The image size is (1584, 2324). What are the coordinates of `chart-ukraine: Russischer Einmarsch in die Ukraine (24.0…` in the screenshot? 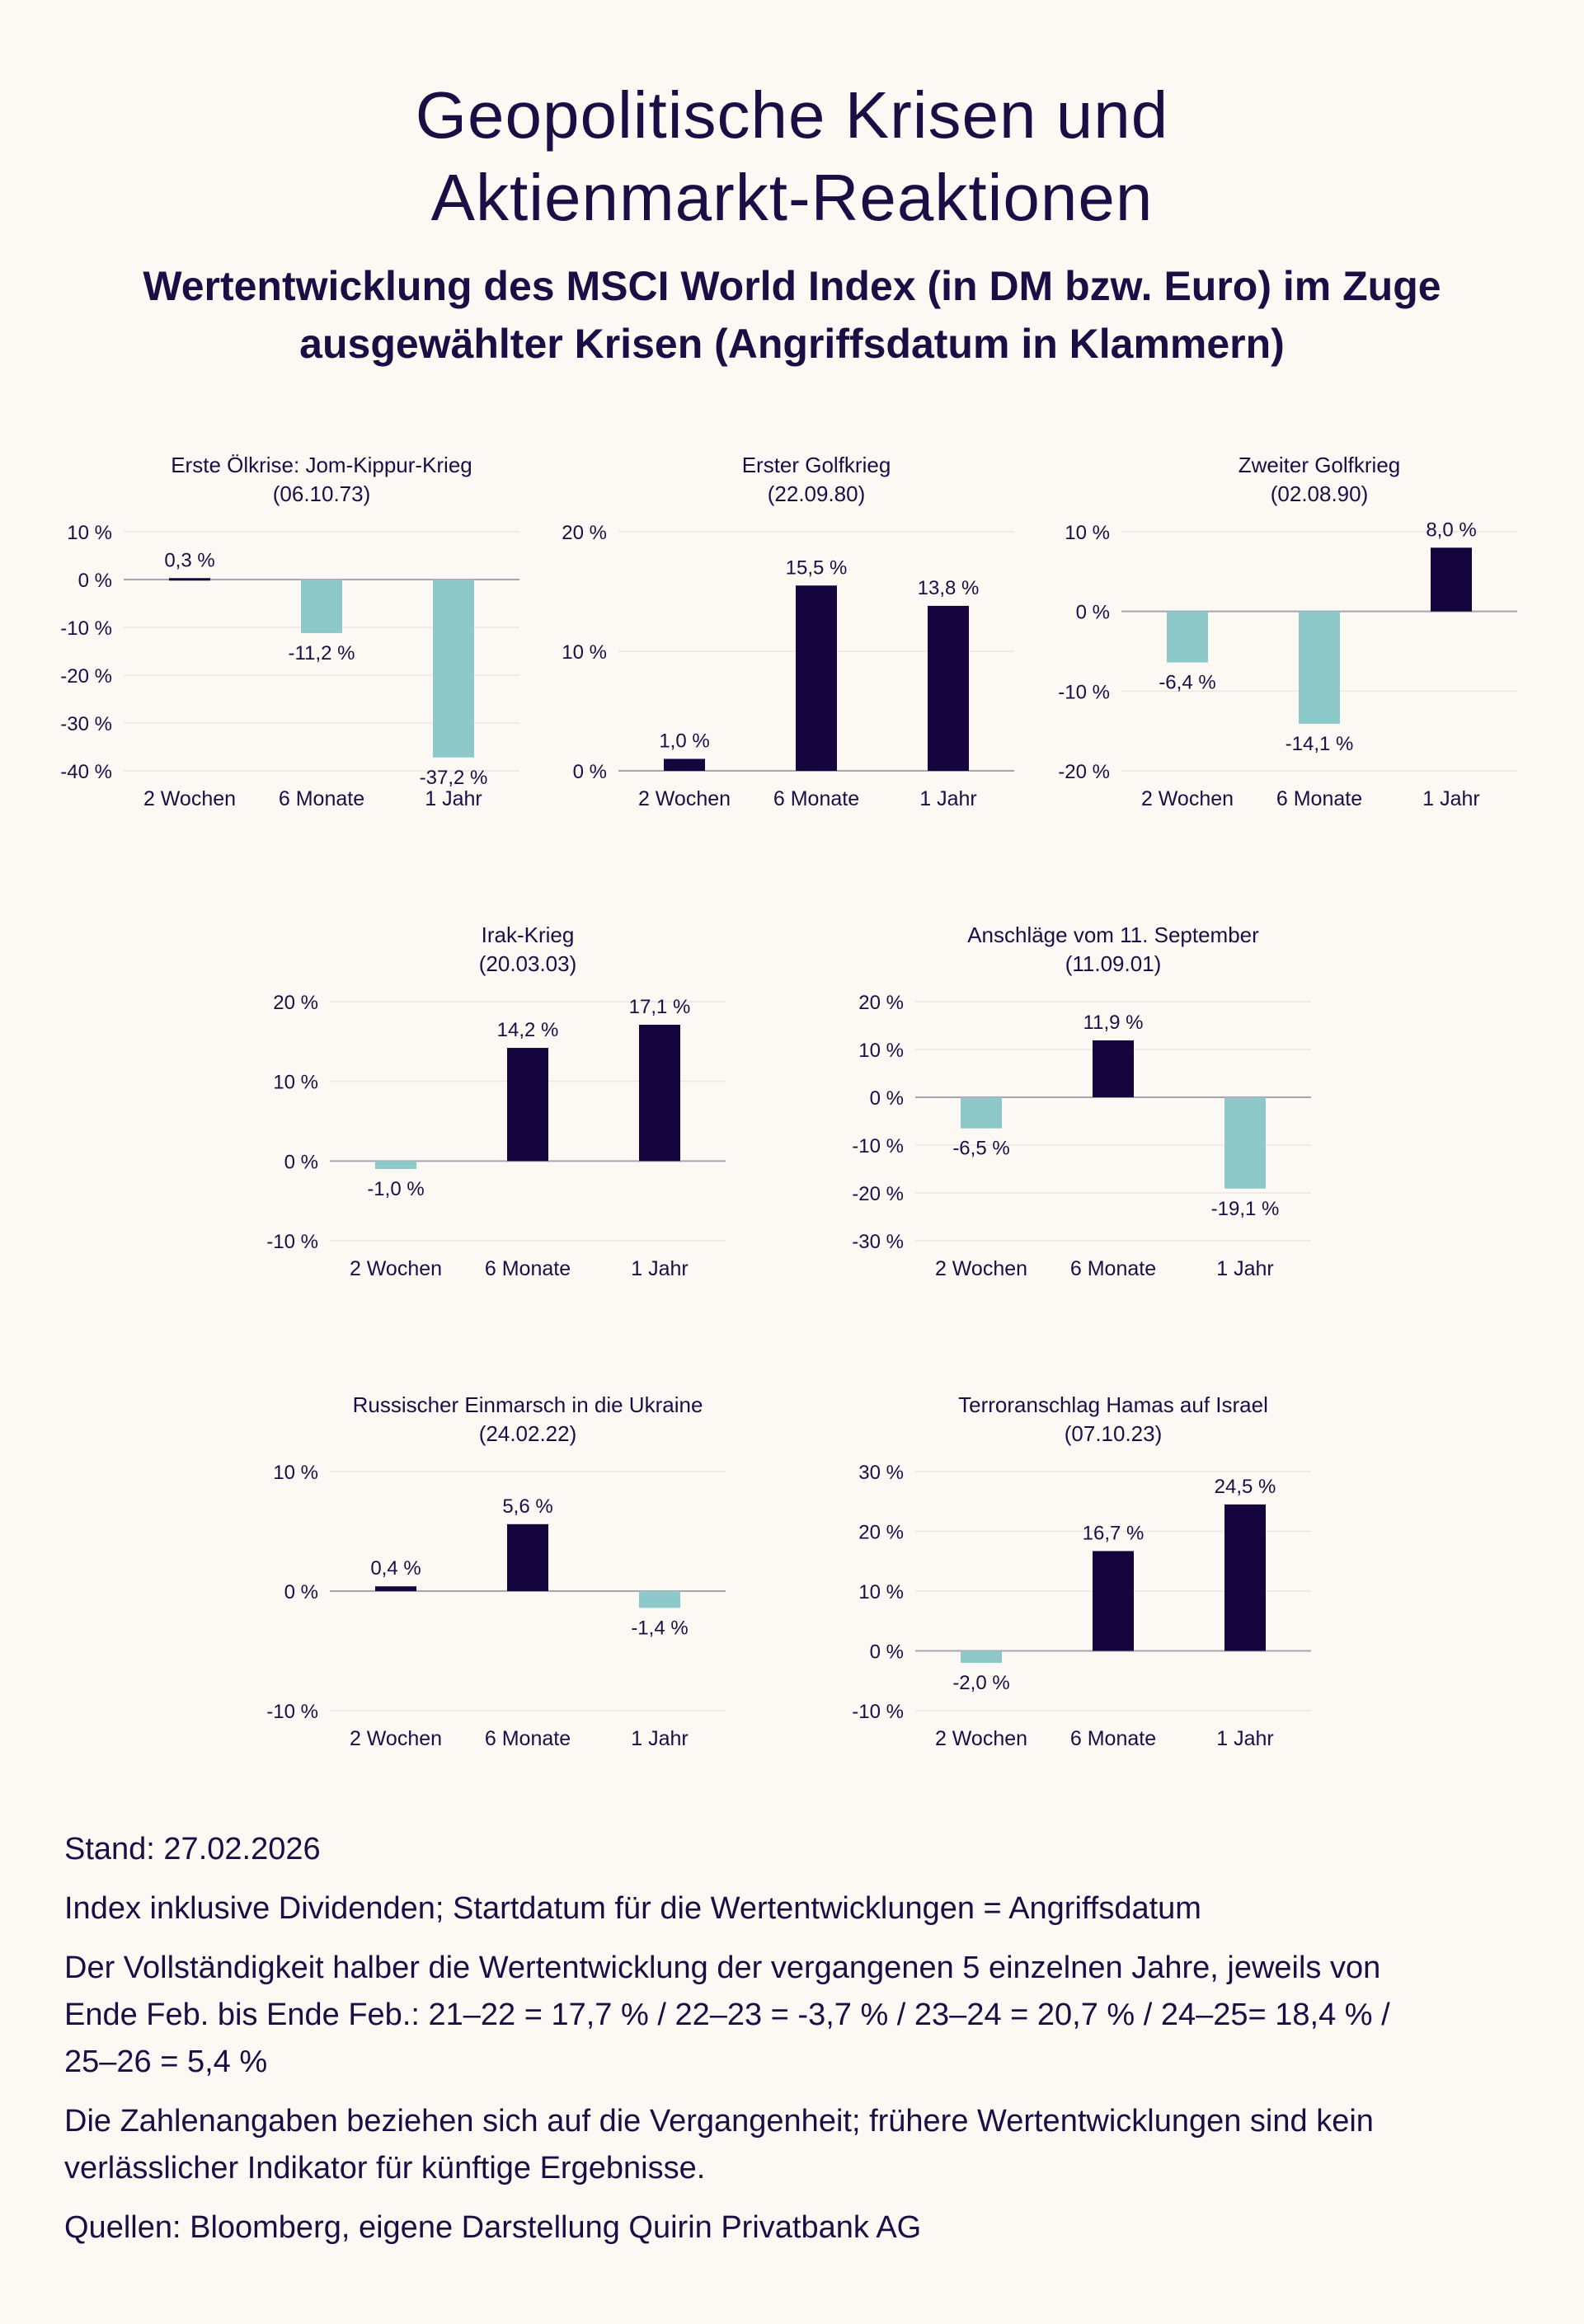 It's located at (496, 1571).